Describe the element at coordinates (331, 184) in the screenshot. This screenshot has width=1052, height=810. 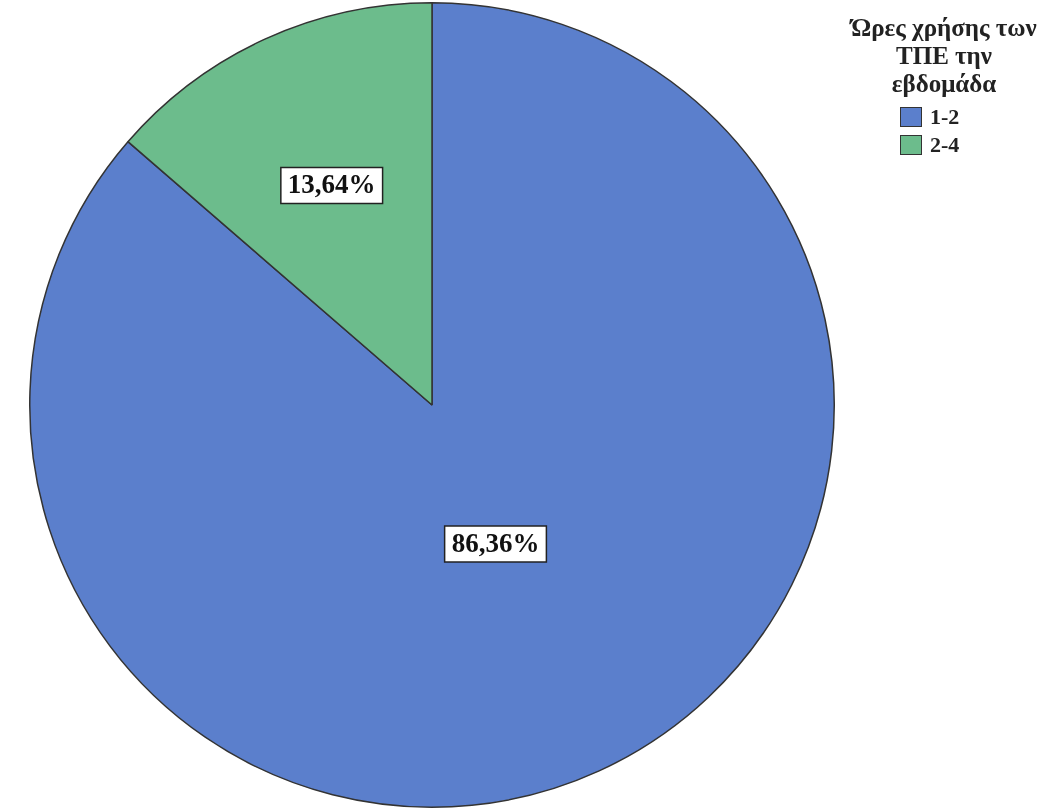
I see `data-label: 13,64%` at that location.